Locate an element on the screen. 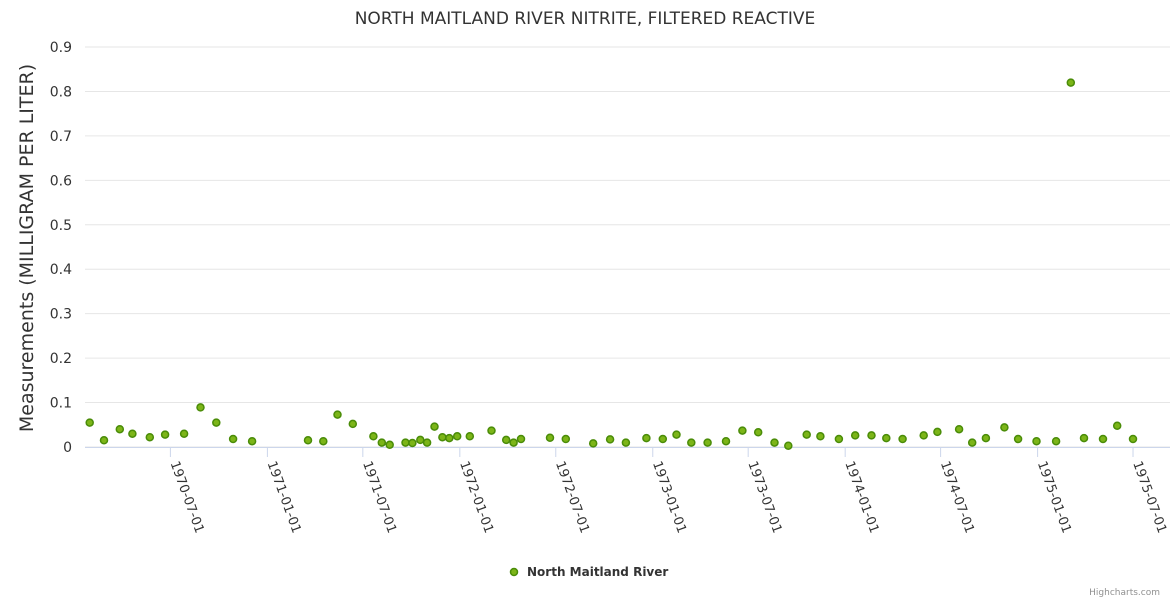 The image size is (1170, 600). y-axis-ticks: 0 0.1 0.2 0.3 0.4 0.5 0.6 0.7 0.8 0.9 is located at coordinates (61, 248).